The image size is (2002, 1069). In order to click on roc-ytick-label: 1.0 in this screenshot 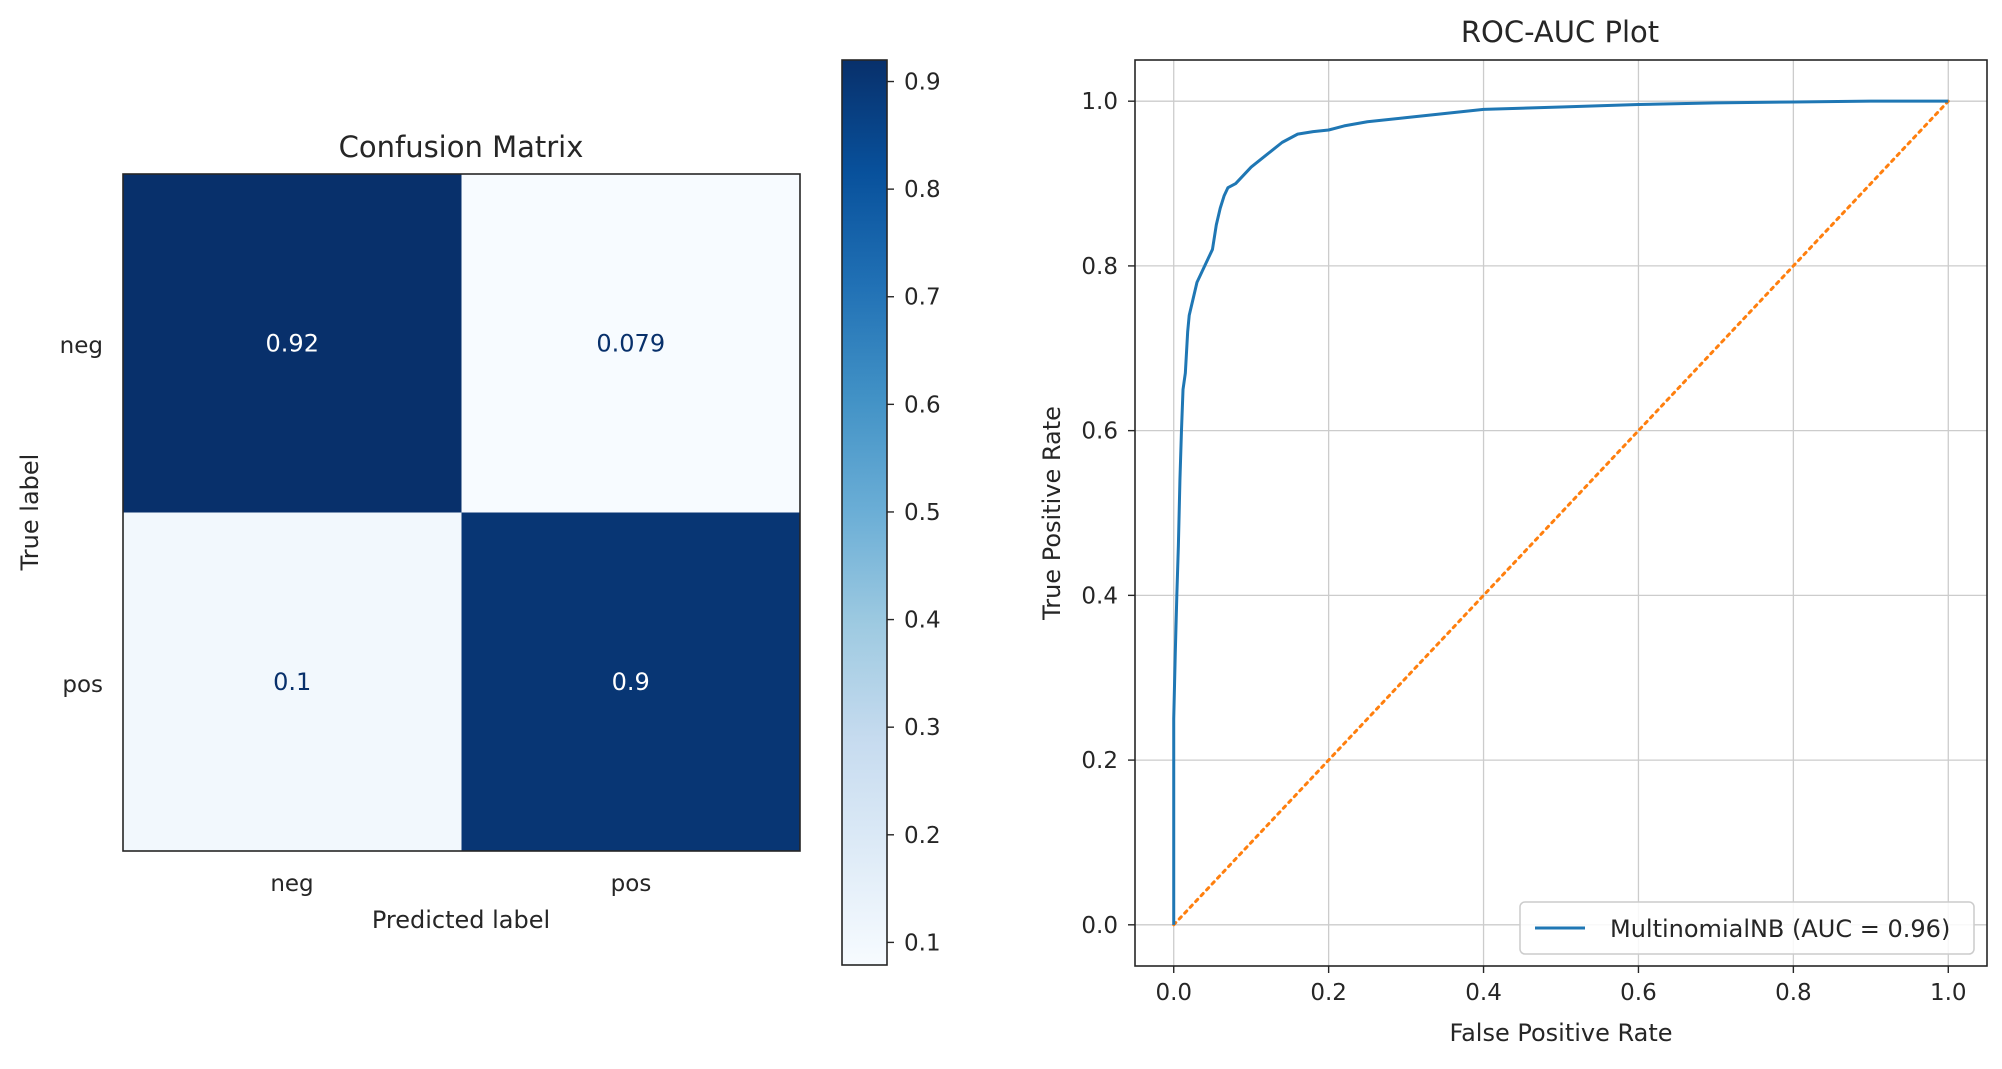, I will do `click(1099, 102)`.